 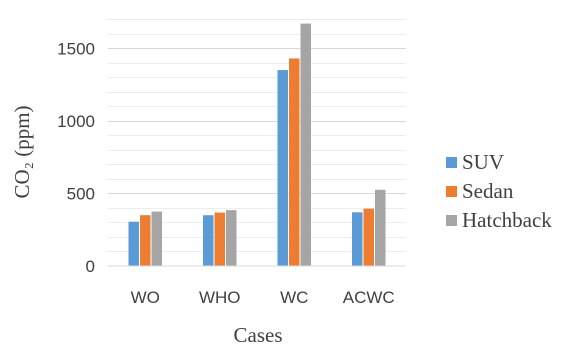 What do you see at coordinates (22, 151) in the screenshot?
I see `y-axis-title: CO₂ (ppm)` at bounding box center [22, 151].